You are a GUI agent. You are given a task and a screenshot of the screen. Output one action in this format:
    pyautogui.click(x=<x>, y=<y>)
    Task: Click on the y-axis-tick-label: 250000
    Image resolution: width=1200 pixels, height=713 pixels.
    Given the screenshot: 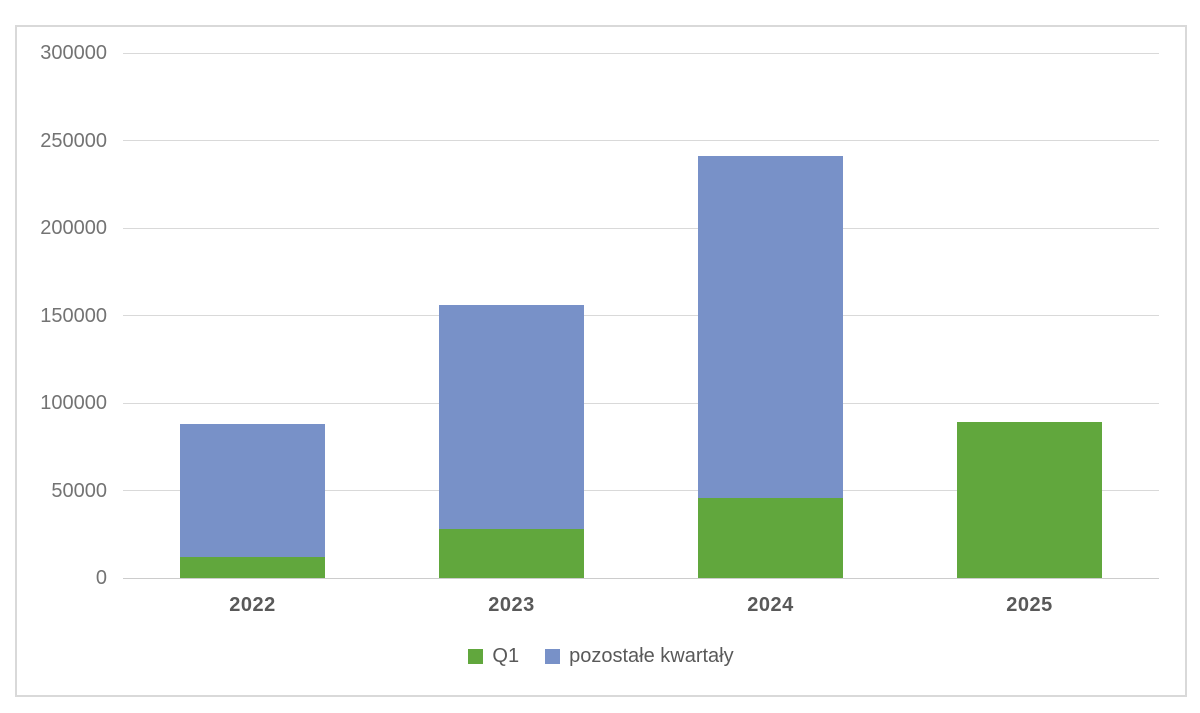 What is the action you would take?
    pyautogui.click(x=73, y=140)
    